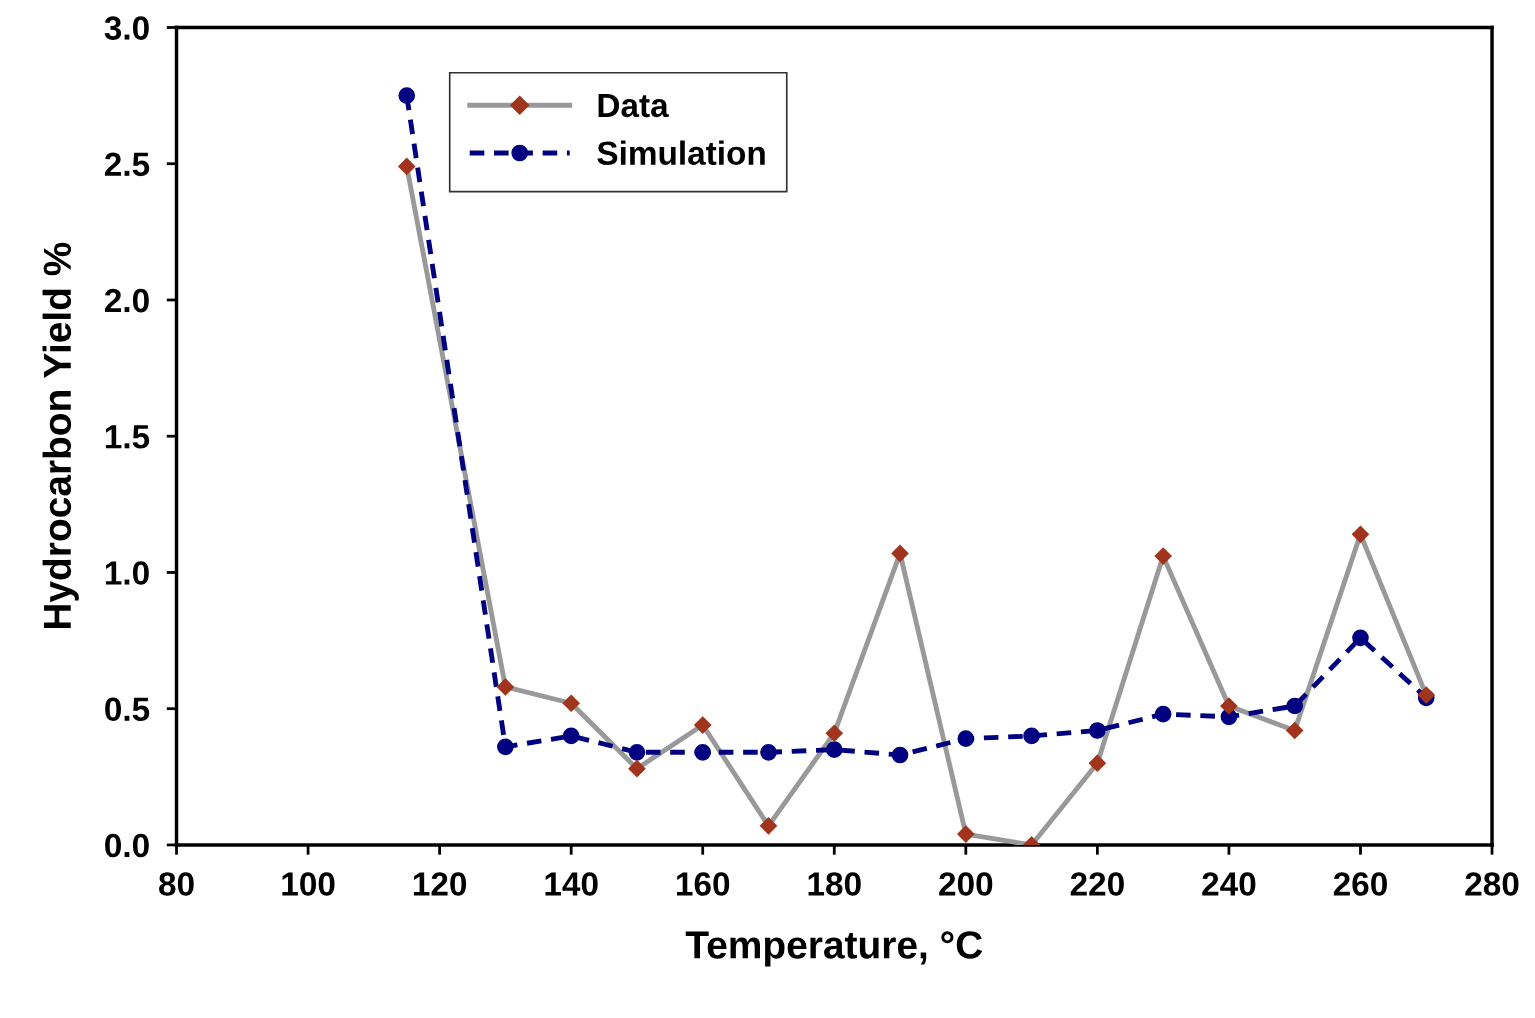  What do you see at coordinates (633, 105) in the screenshot?
I see `legend-label: Data` at bounding box center [633, 105].